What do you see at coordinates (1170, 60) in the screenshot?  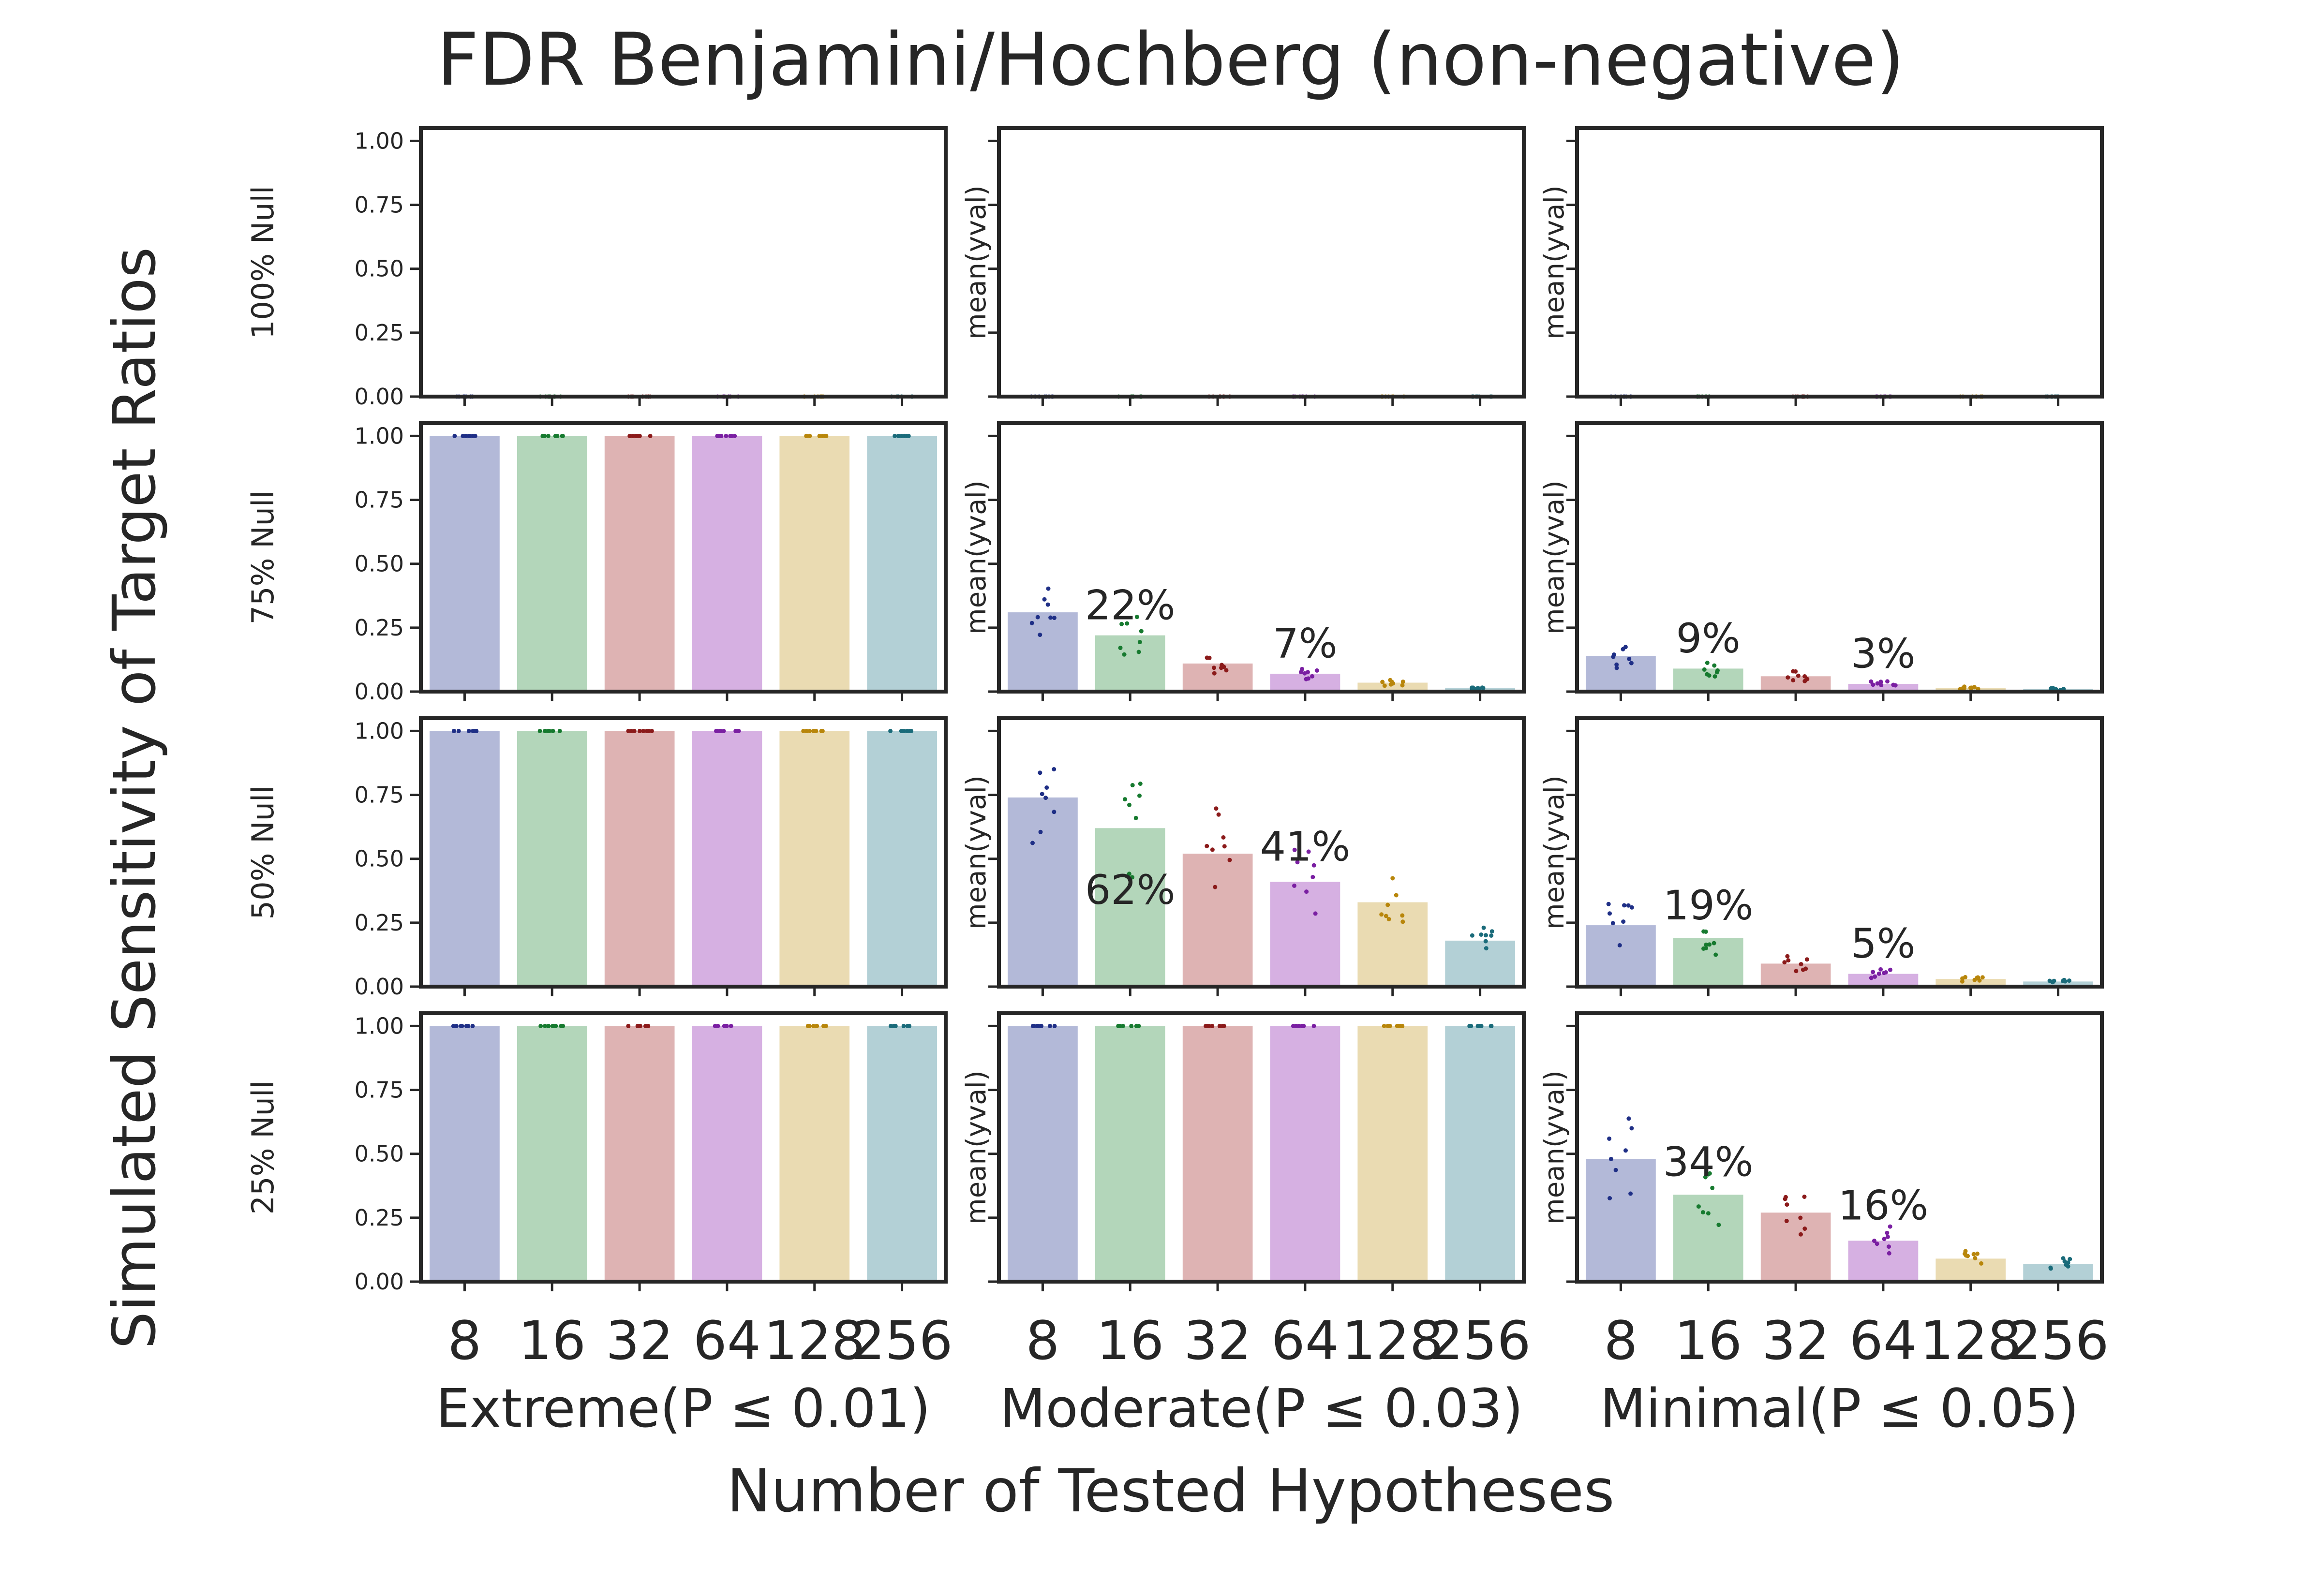 I see `chart-title: FDR Benjamini/Hochberg (non-negative)` at bounding box center [1170, 60].